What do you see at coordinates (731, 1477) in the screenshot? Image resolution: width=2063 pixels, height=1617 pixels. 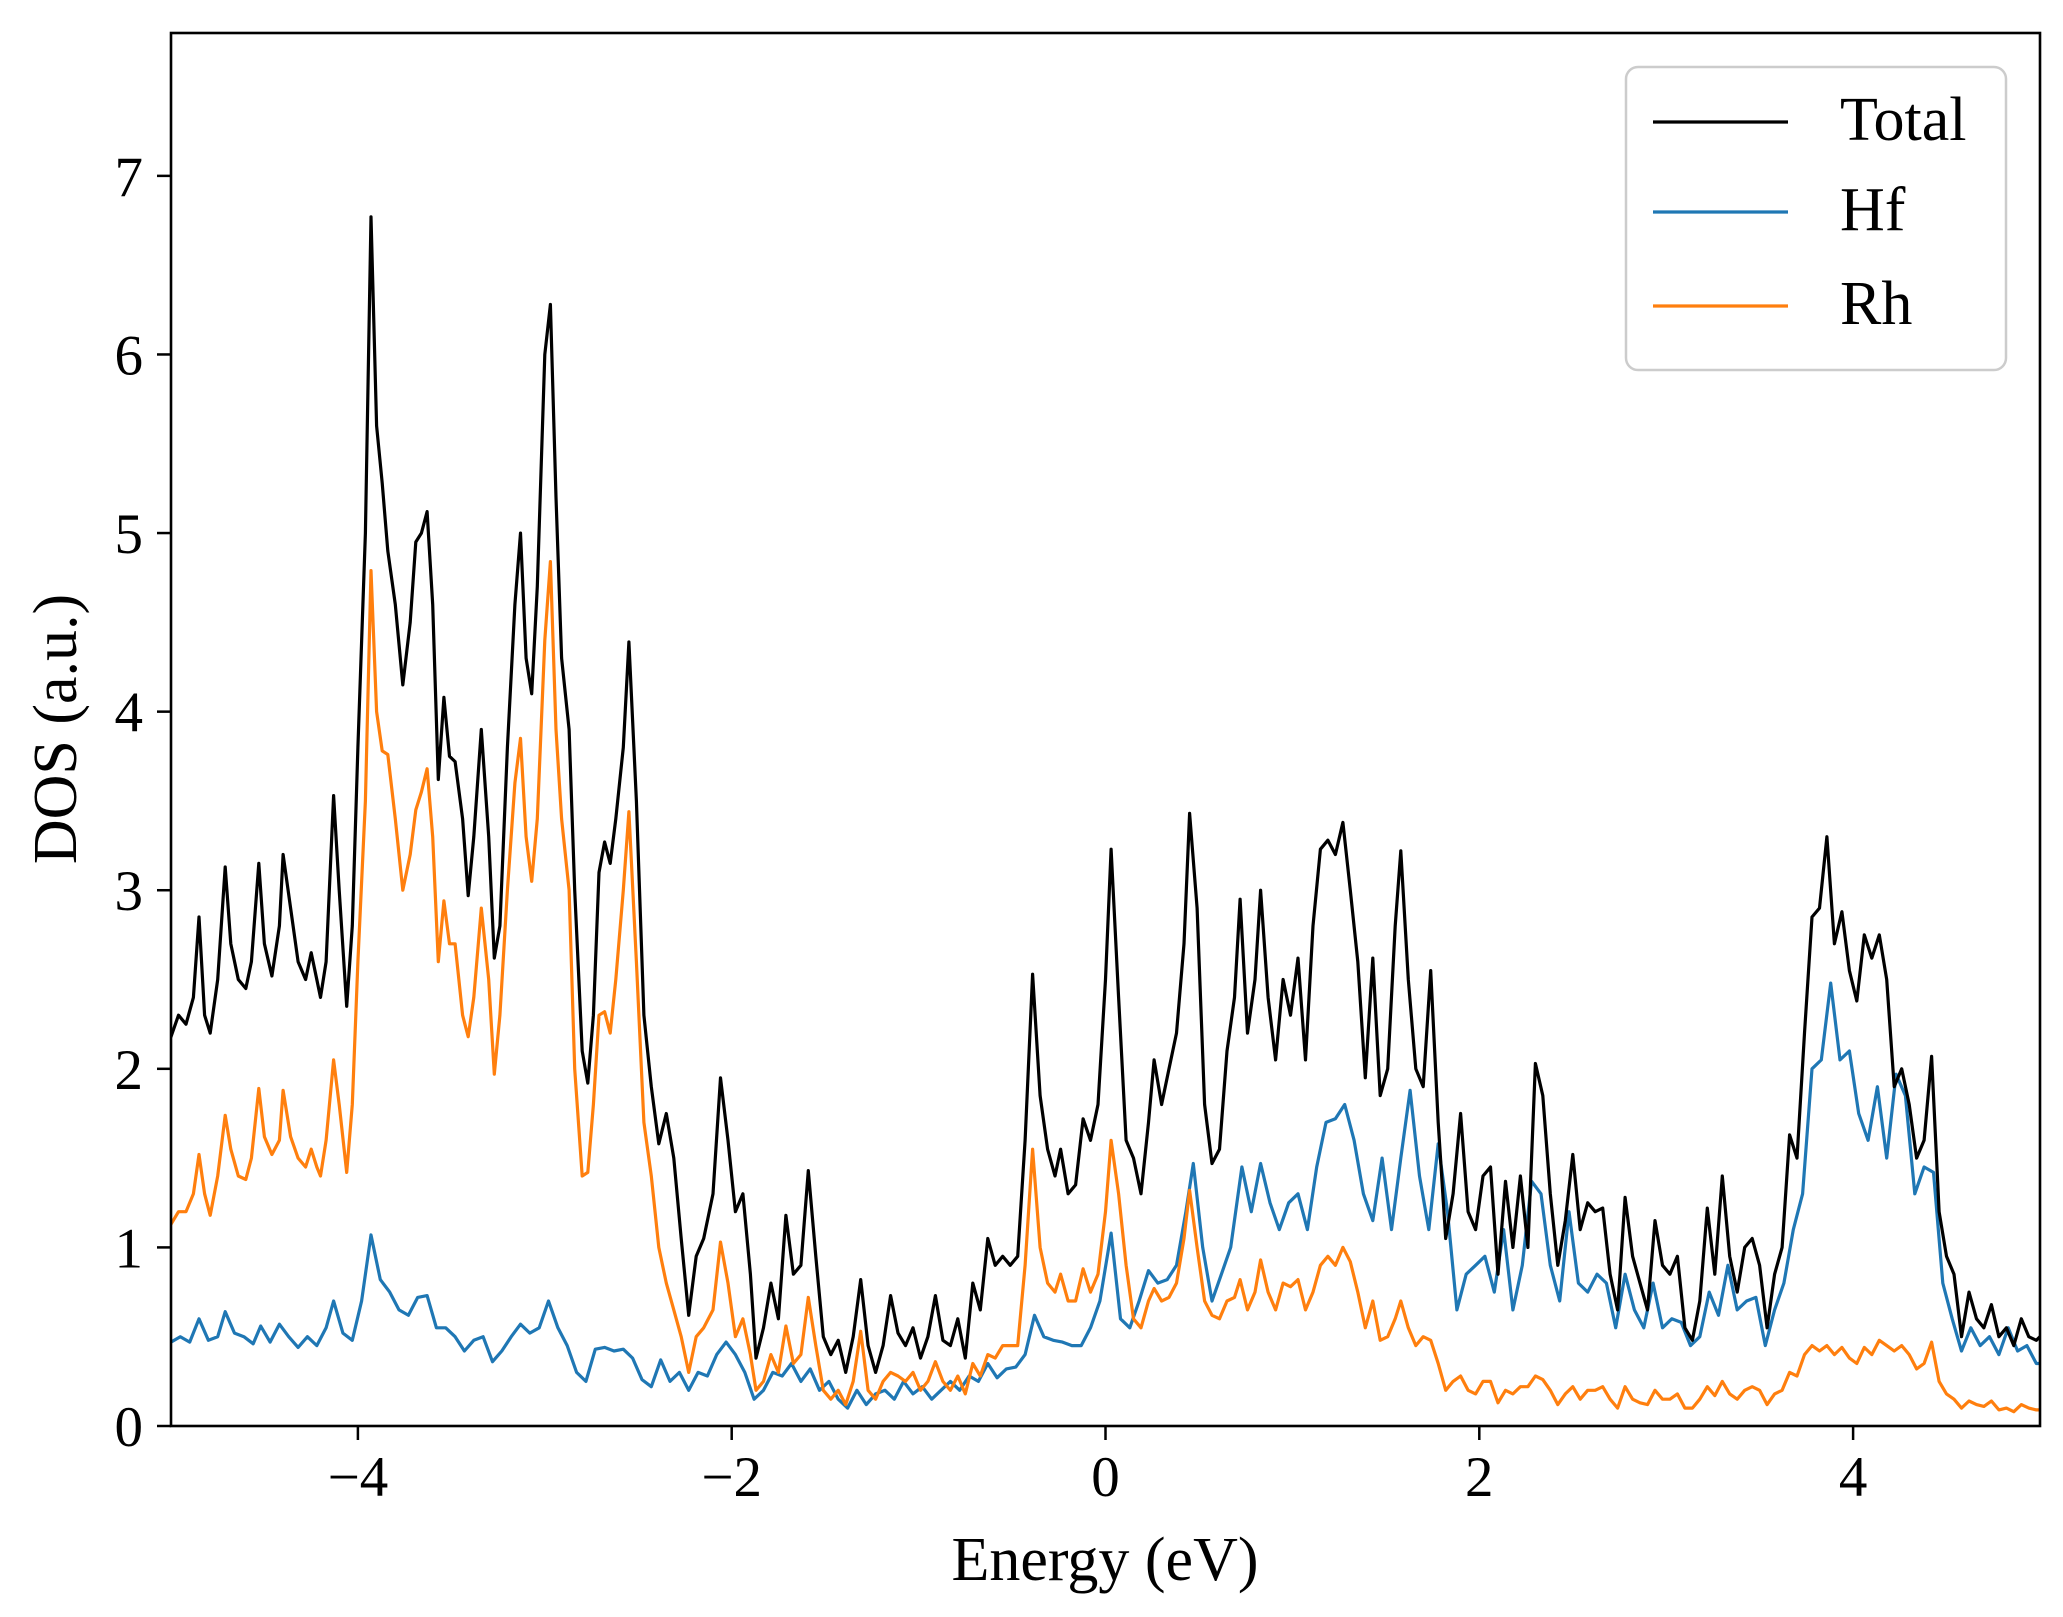 I see `x-tick-label: −2` at bounding box center [731, 1477].